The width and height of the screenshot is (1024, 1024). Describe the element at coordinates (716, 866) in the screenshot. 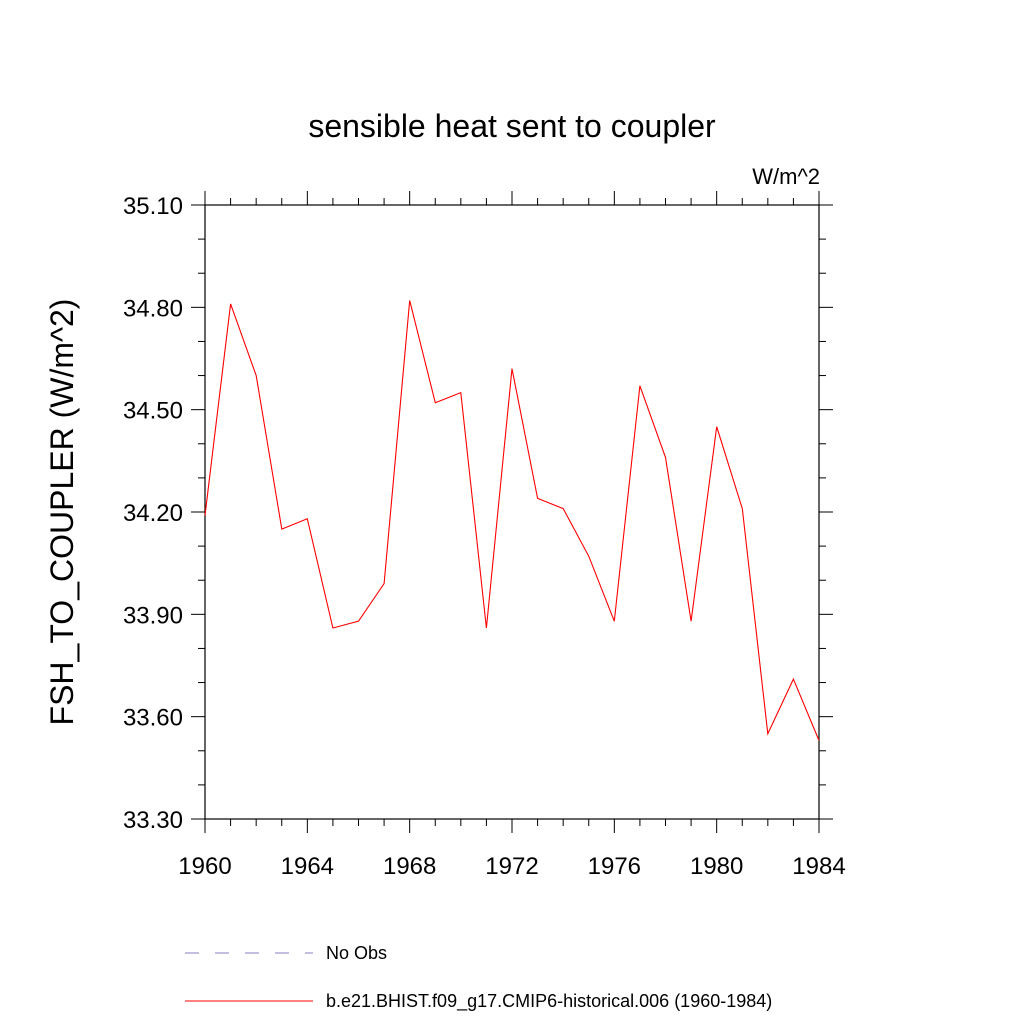

I see `x-tick-label: 1980` at that location.